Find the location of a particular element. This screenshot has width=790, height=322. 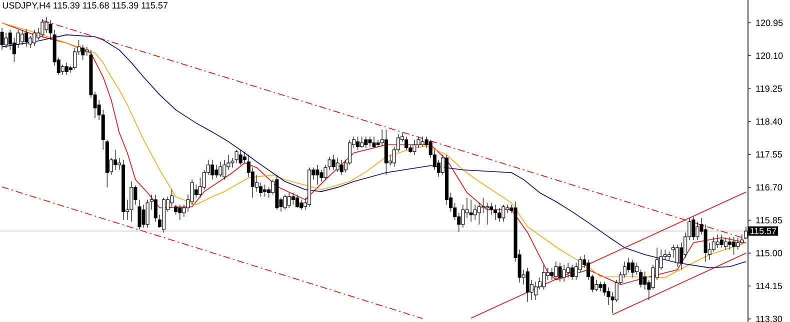

y-tick-label: 120.95 is located at coordinates (769, 23).